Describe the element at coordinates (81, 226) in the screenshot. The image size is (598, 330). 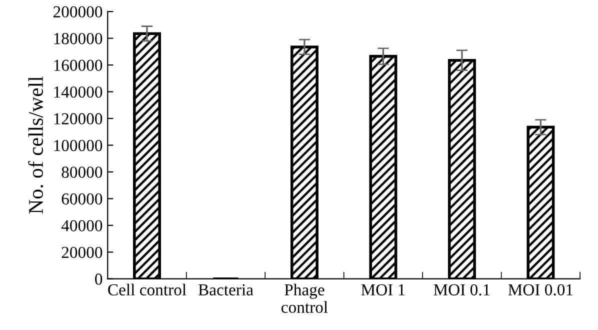
I see `y-tick-label: 40000` at that location.